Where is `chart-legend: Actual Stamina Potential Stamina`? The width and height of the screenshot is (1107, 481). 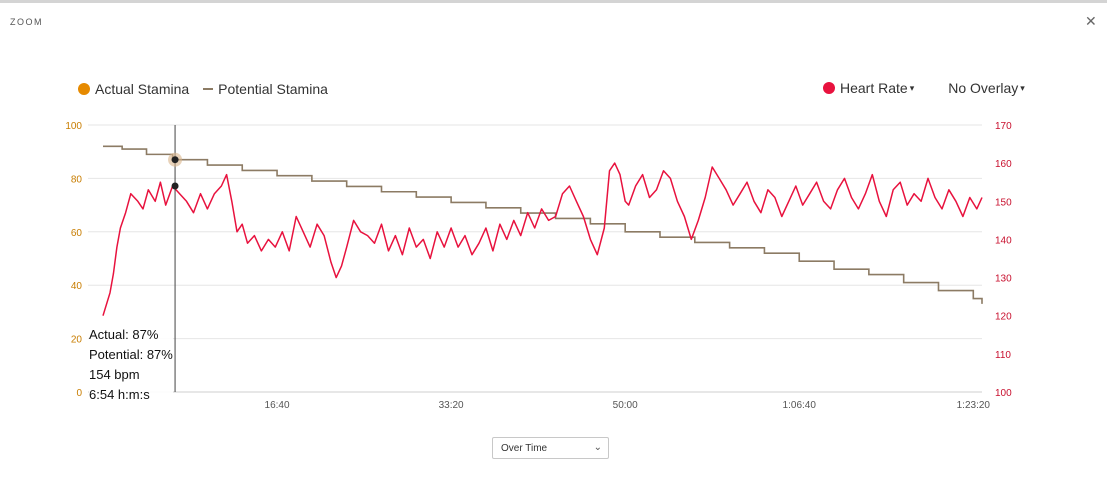 chart-legend: Actual Stamina Potential Stamina is located at coordinates (203, 89).